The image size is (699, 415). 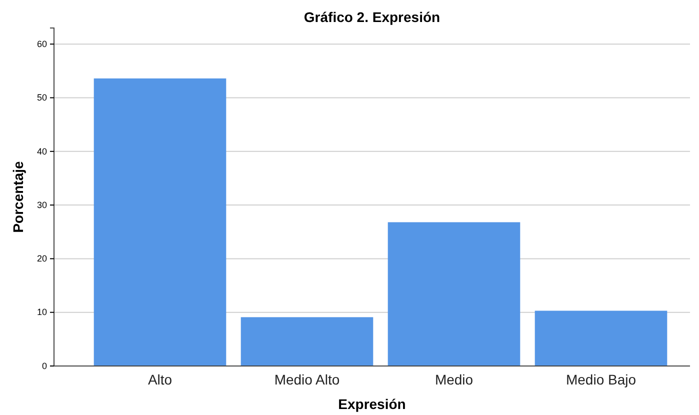 What do you see at coordinates (454, 379) in the screenshot?
I see `x-tick-label: Medio` at bounding box center [454, 379].